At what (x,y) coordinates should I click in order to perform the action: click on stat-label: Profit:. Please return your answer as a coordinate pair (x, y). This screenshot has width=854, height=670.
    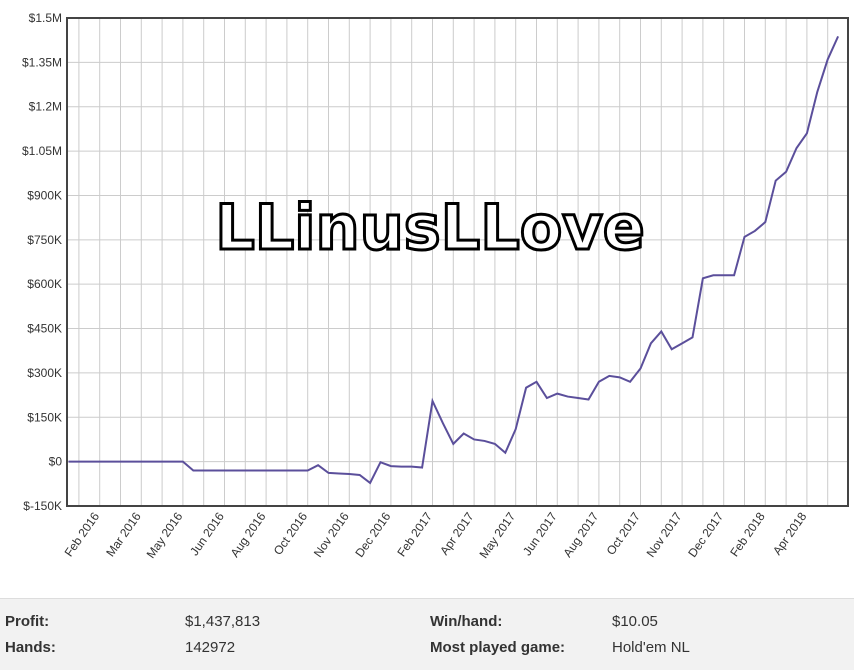
    Looking at the image, I should click on (27, 621).